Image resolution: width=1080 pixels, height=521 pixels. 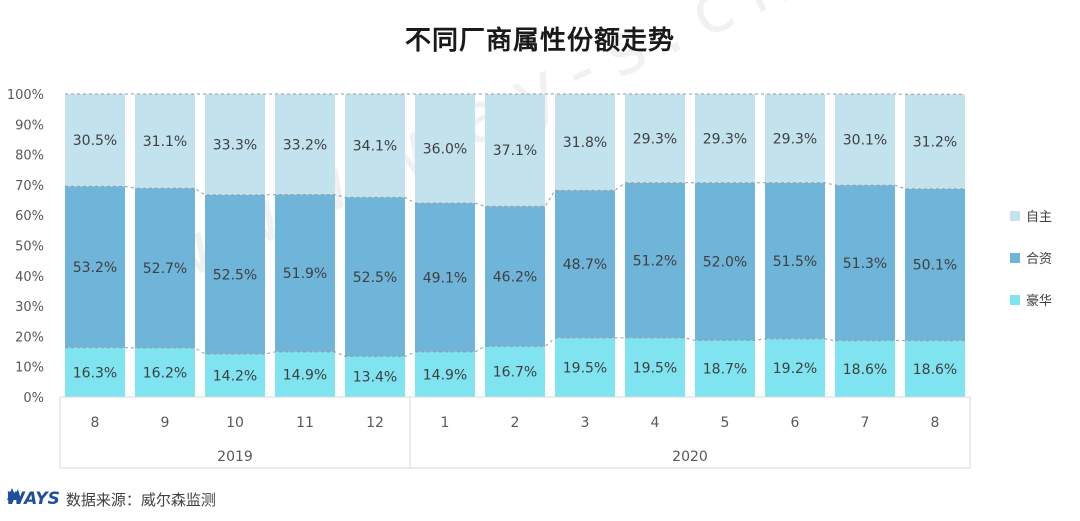 I want to click on data-label: 51.3%, so click(x=865, y=264).